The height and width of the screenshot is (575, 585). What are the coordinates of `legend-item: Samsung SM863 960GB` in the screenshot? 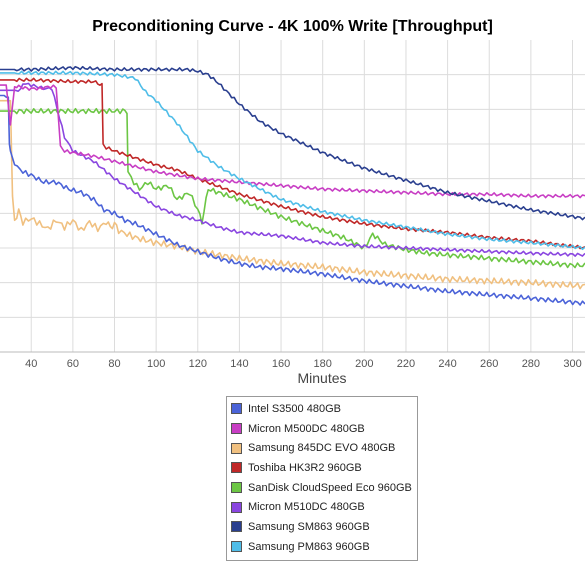 It's located at (322, 527).